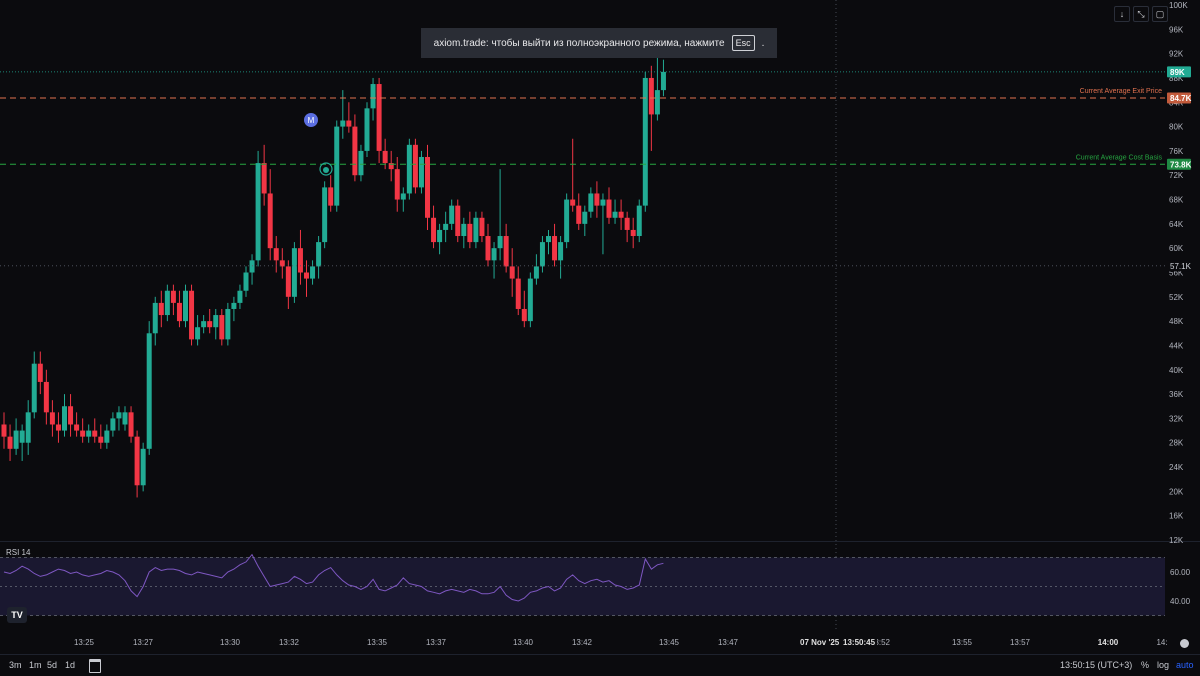 The height and width of the screenshot is (676, 1200). Describe the element at coordinates (1163, 665) in the screenshot. I see `log-toggle: log` at that location.